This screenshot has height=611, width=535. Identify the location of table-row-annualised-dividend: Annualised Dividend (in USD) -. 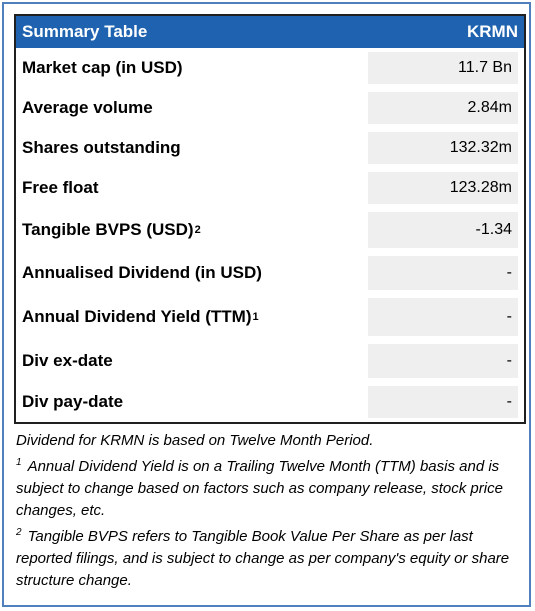
(270, 273).